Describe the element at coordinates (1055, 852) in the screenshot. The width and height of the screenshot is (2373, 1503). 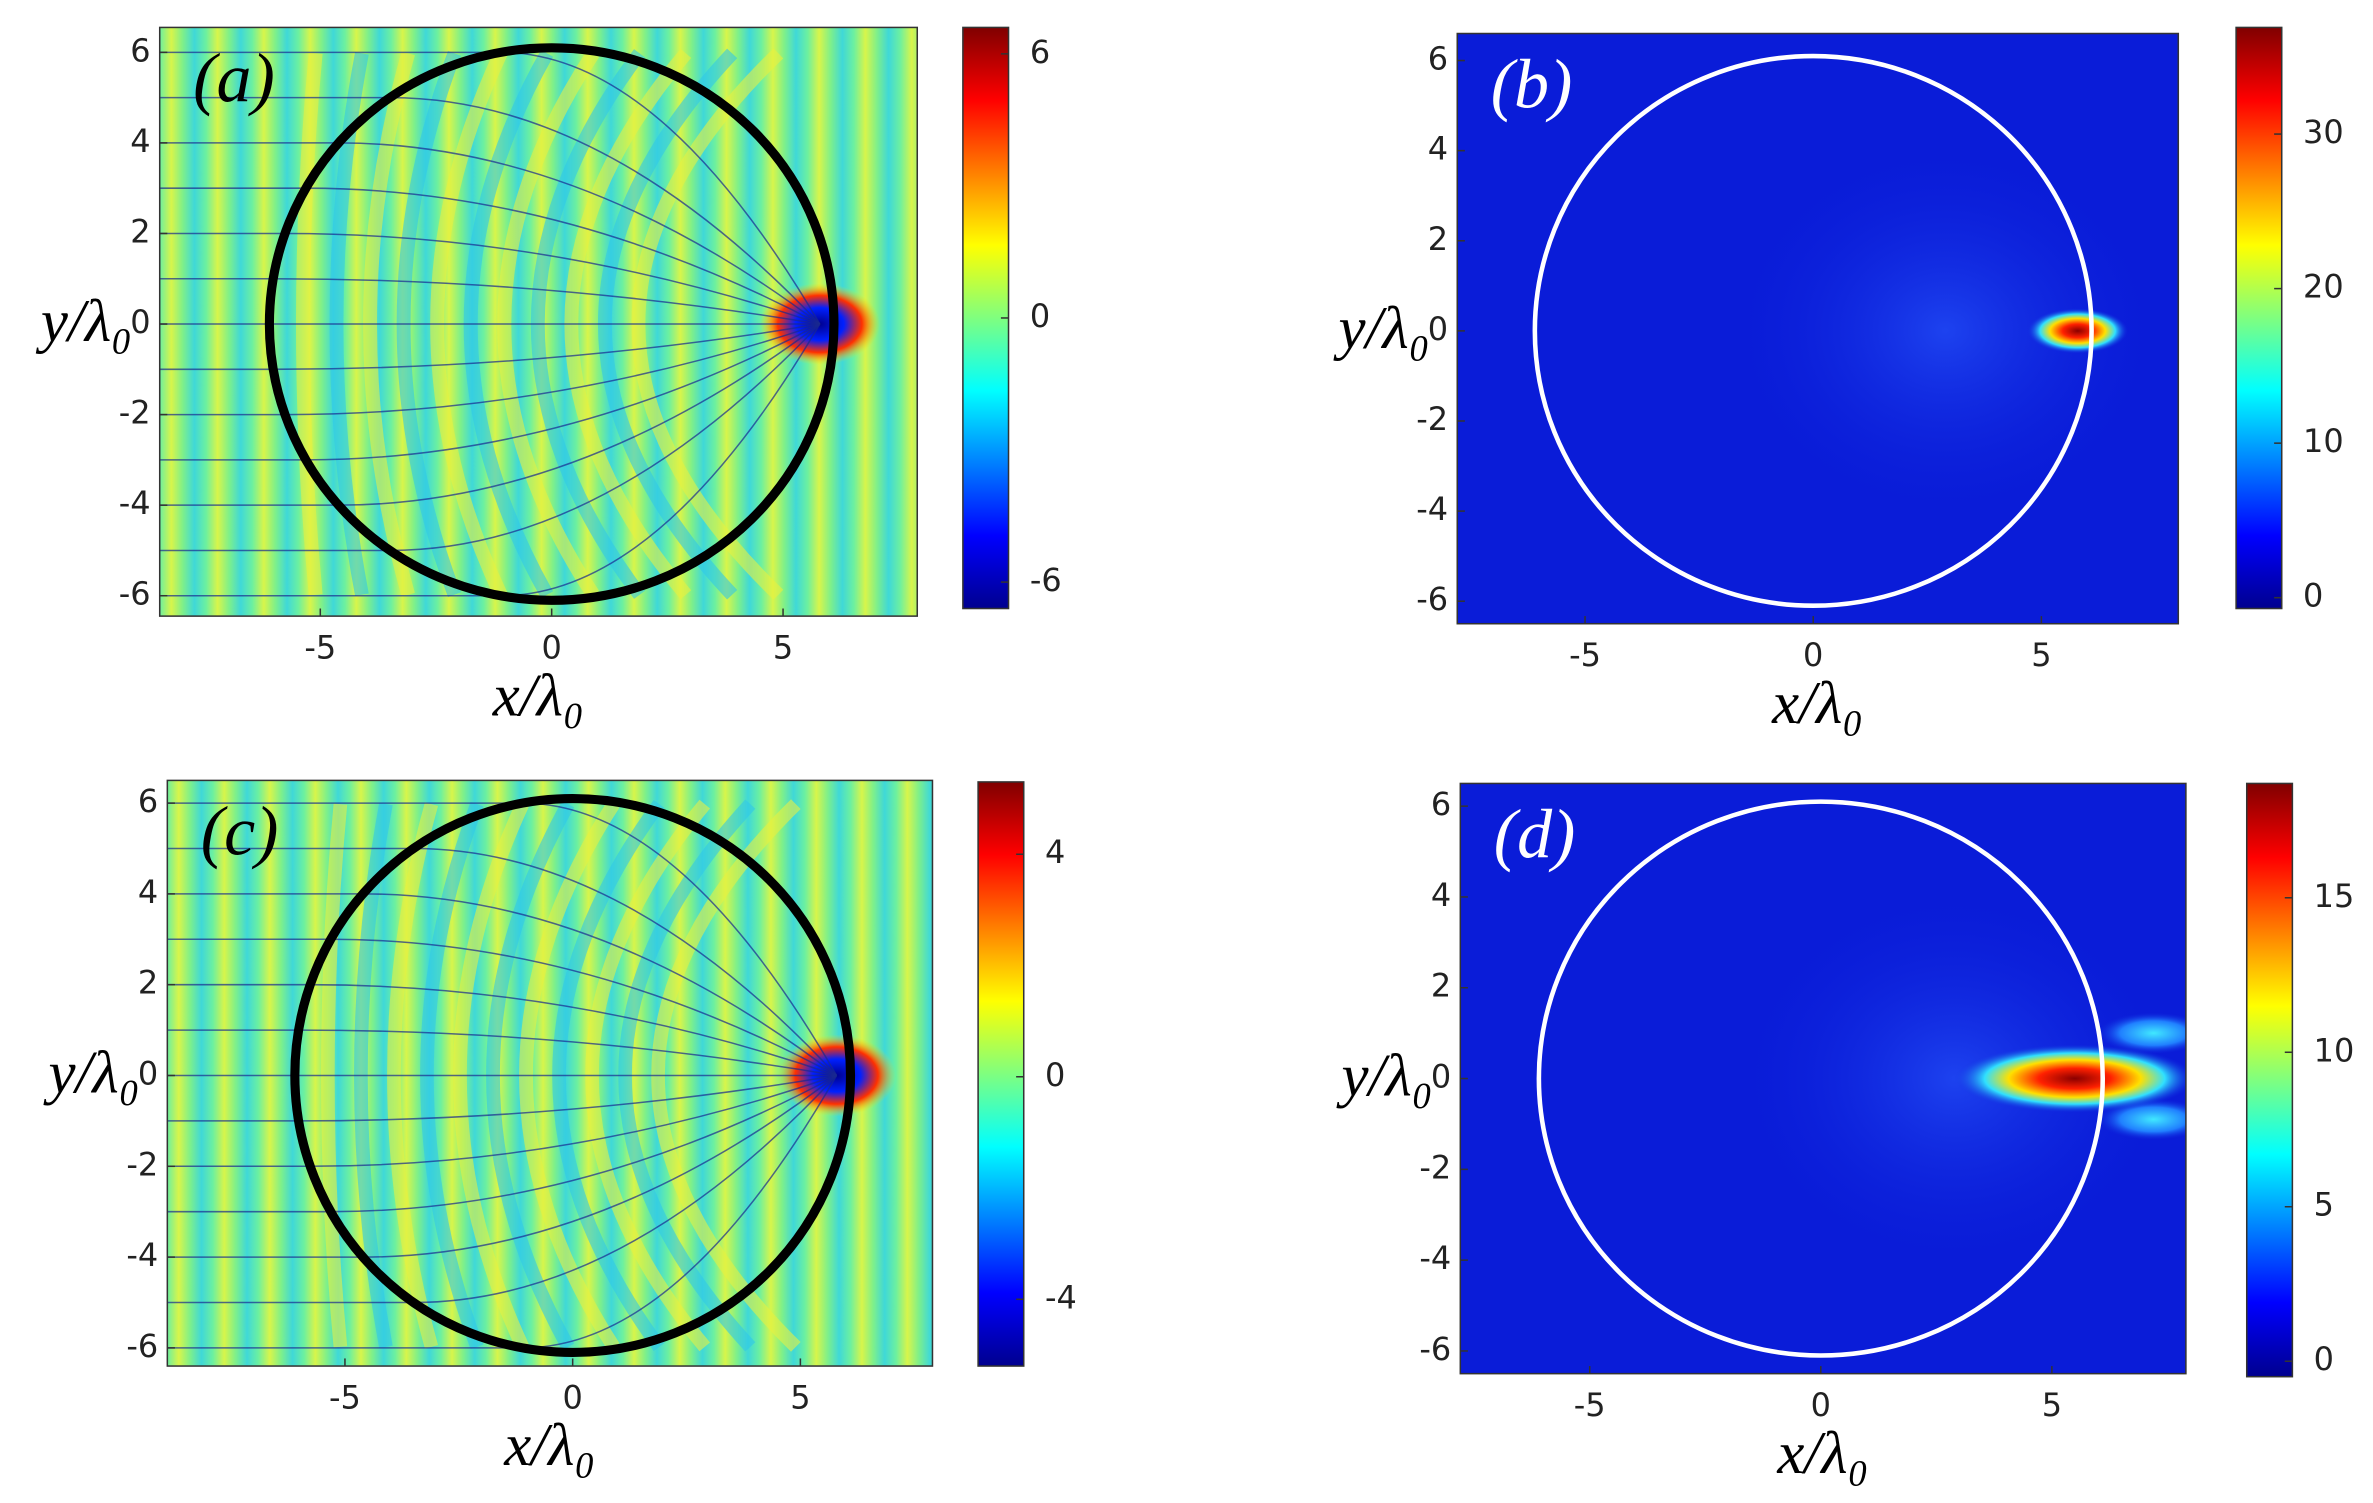
I see `colorbar-tick-label: 4` at that location.